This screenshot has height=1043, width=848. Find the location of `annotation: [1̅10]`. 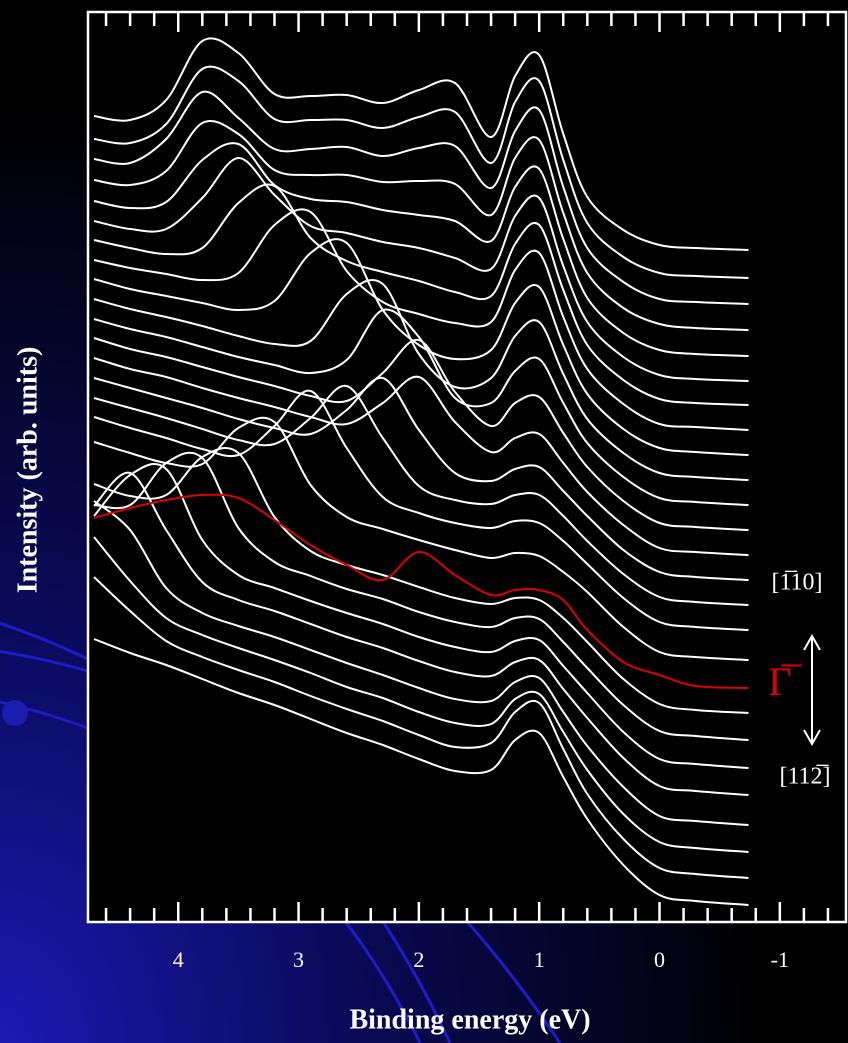

annotation: [1̅10] is located at coordinates (796, 583).